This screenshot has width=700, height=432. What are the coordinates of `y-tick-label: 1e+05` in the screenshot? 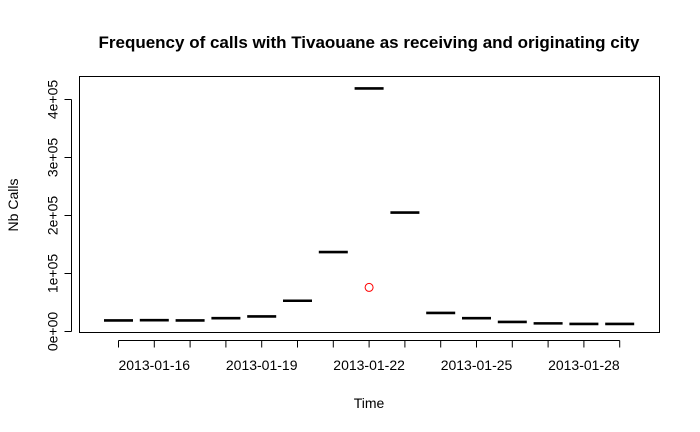 It's located at (53, 274).